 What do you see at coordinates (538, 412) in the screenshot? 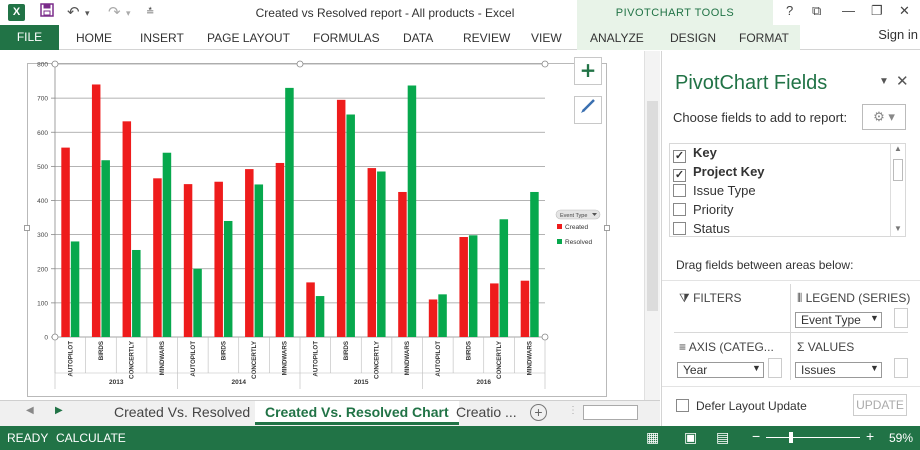
I see `add-sheet-button: +` at bounding box center [538, 412].